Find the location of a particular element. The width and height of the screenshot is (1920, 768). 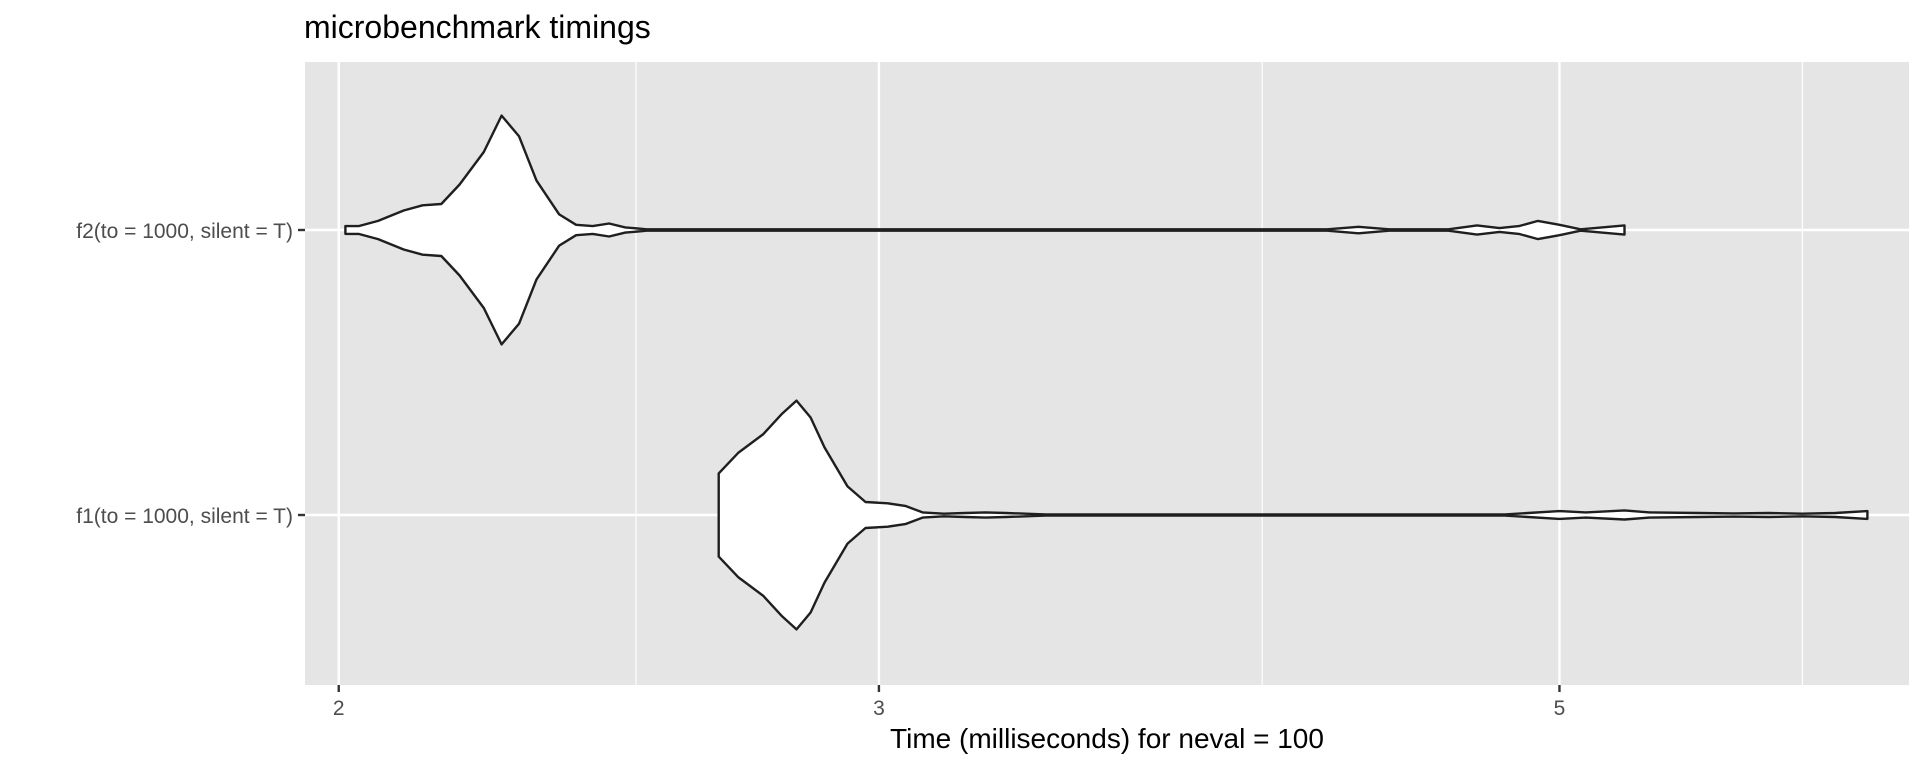

x-tick-label: 2 is located at coordinates (339, 708).